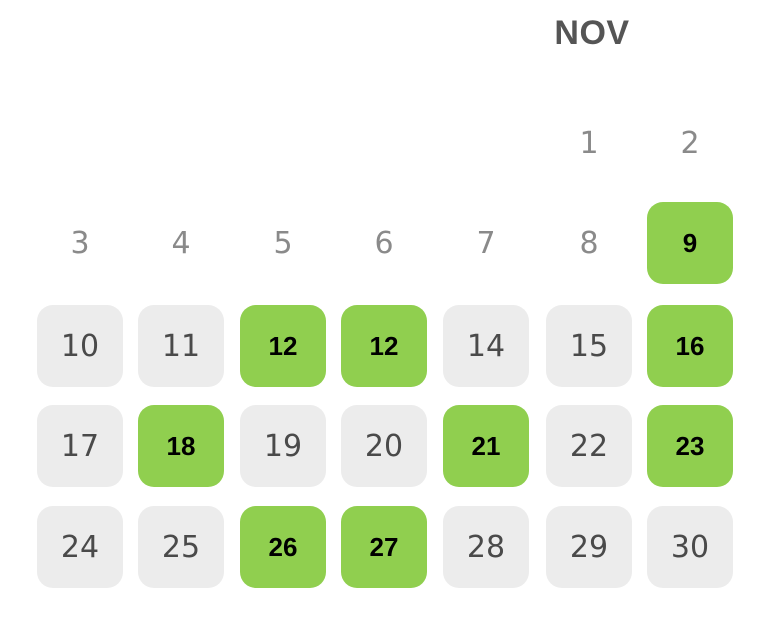  What do you see at coordinates (283, 446) in the screenshot?
I see `unavailable-day-cell: 19` at bounding box center [283, 446].